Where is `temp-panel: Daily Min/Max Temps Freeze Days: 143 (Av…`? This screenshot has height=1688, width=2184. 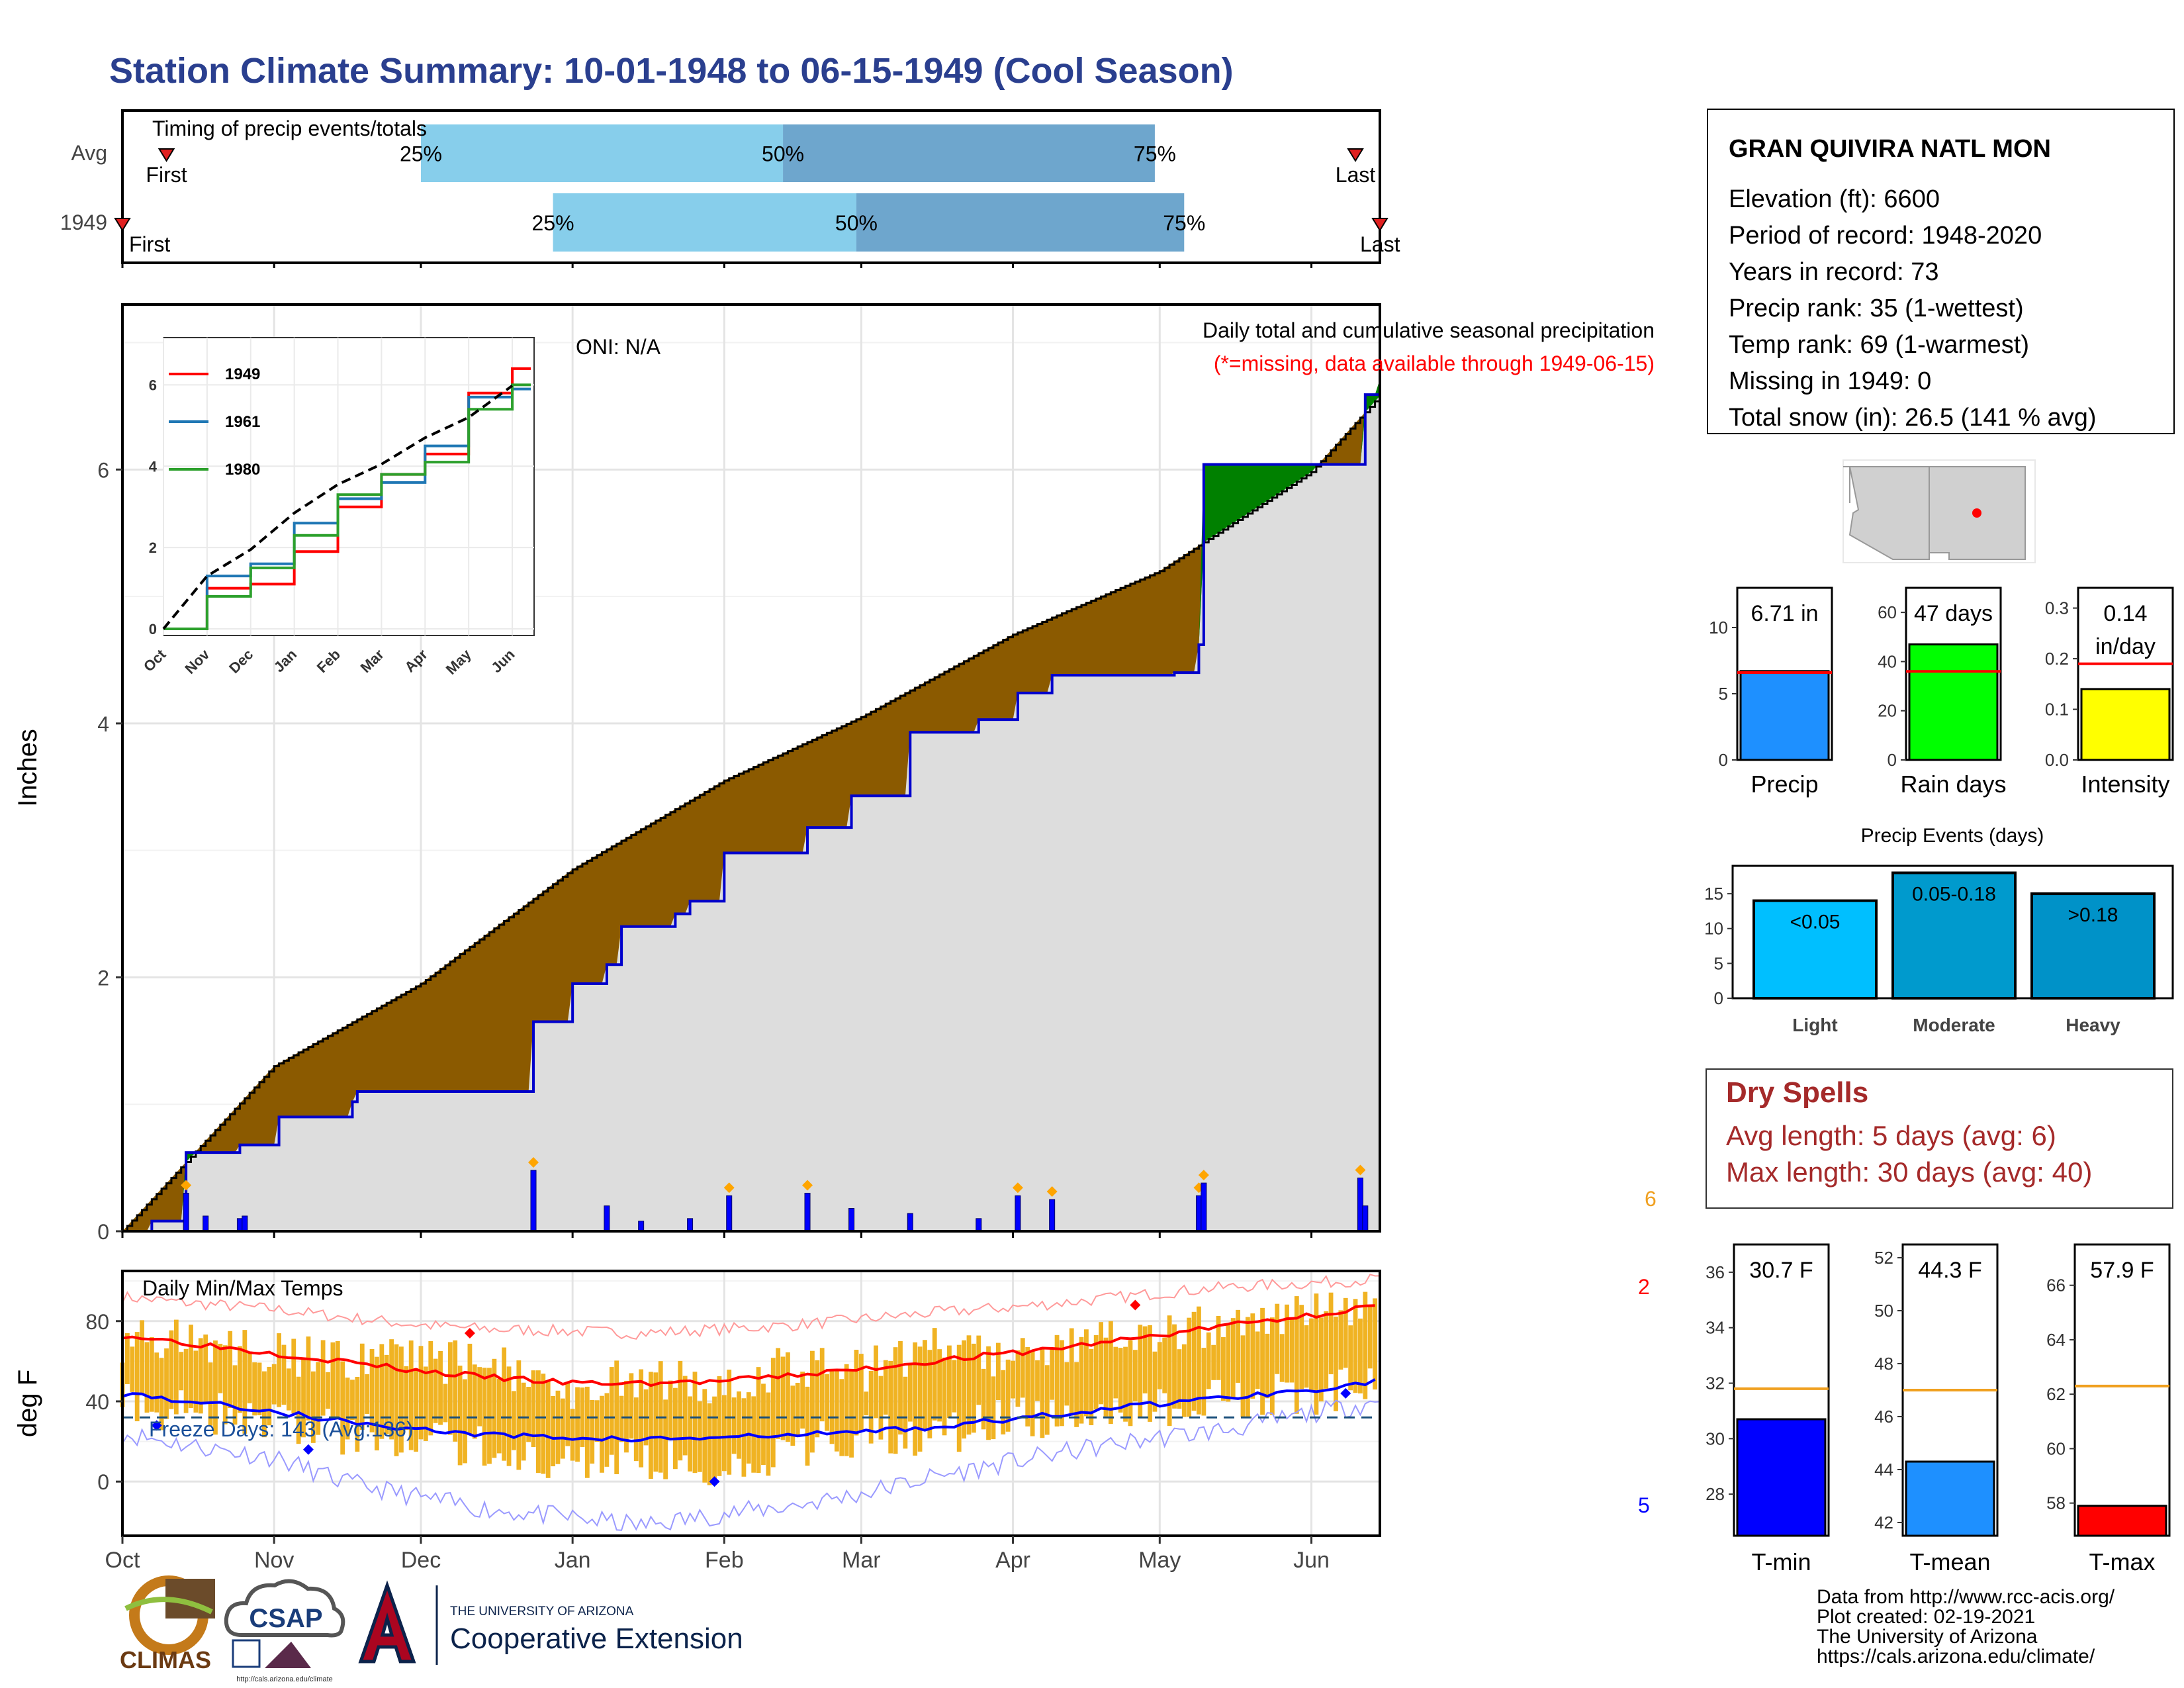 temp-panel: Daily Min/Max Temps Freeze Days: 143 (Av… is located at coordinates (832, 1421).